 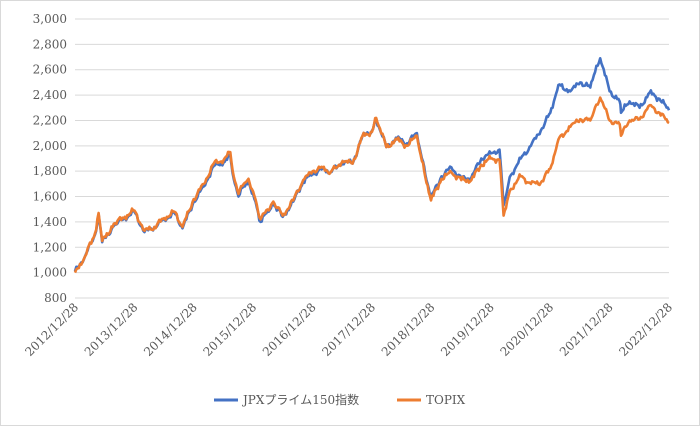 What do you see at coordinates (50, 19) in the screenshot?
I see `y-tick-label: 3,000` at bounding box center [50, 19].